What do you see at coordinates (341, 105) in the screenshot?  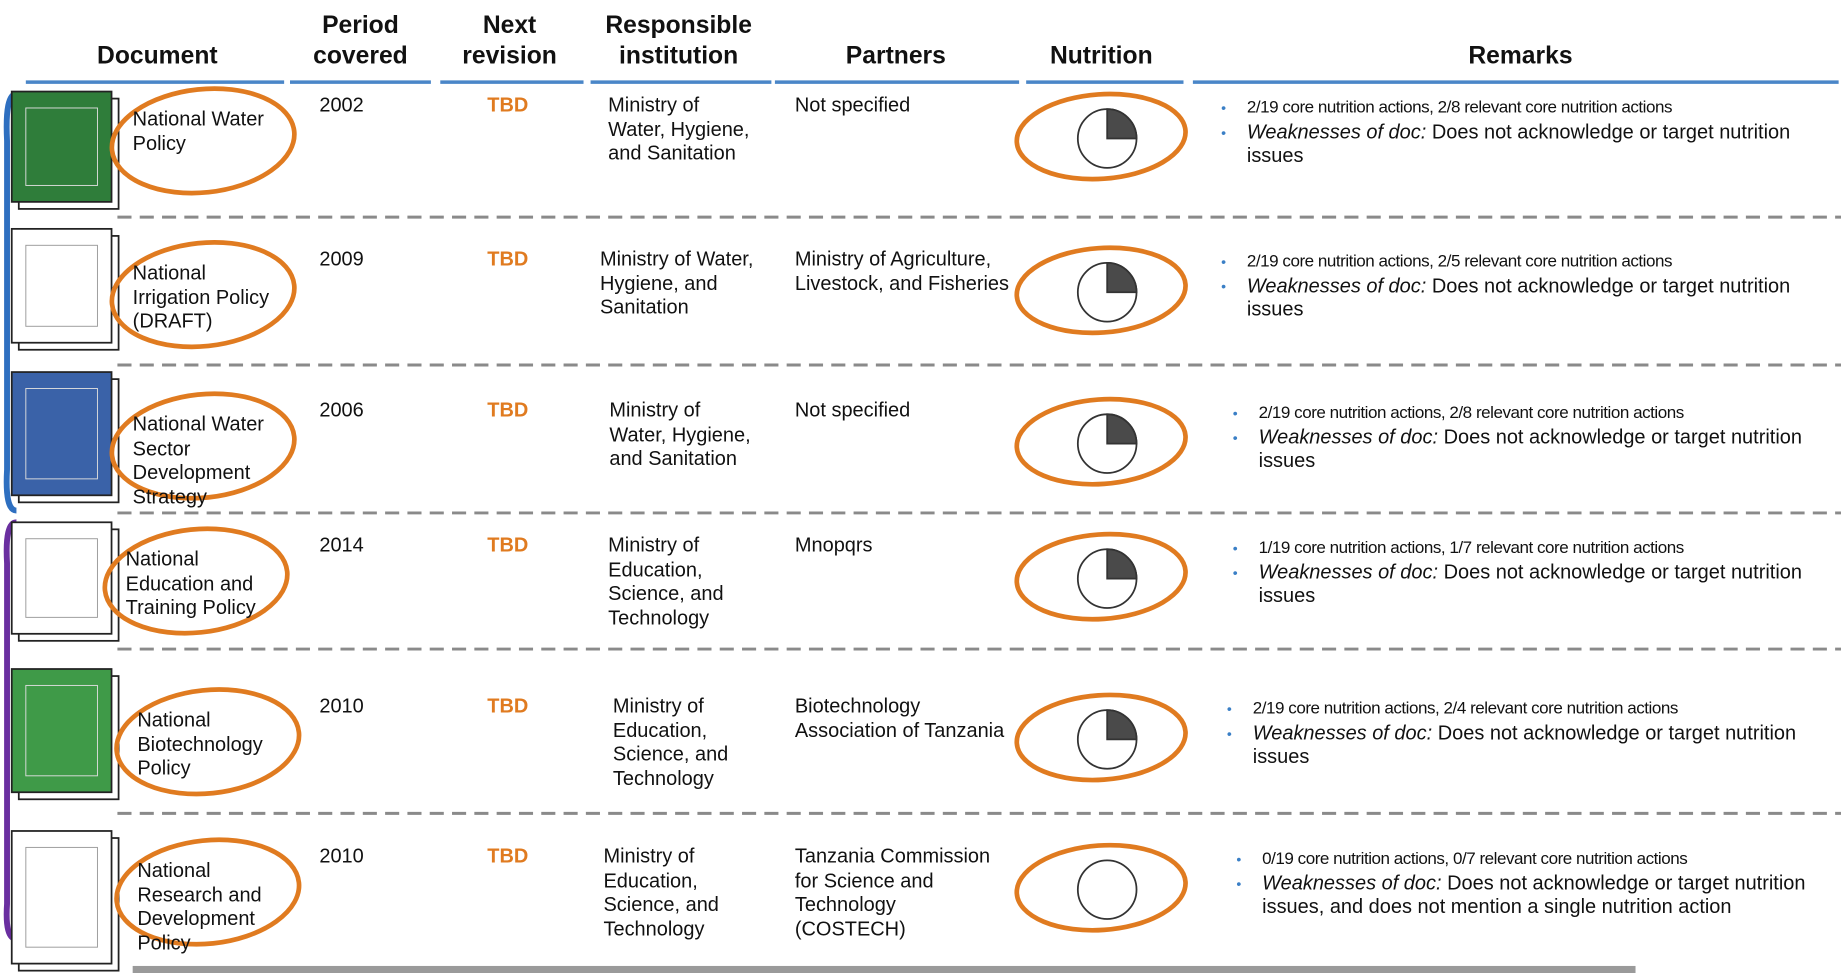 I see `period: 2002` at bounding box center [341, 105].